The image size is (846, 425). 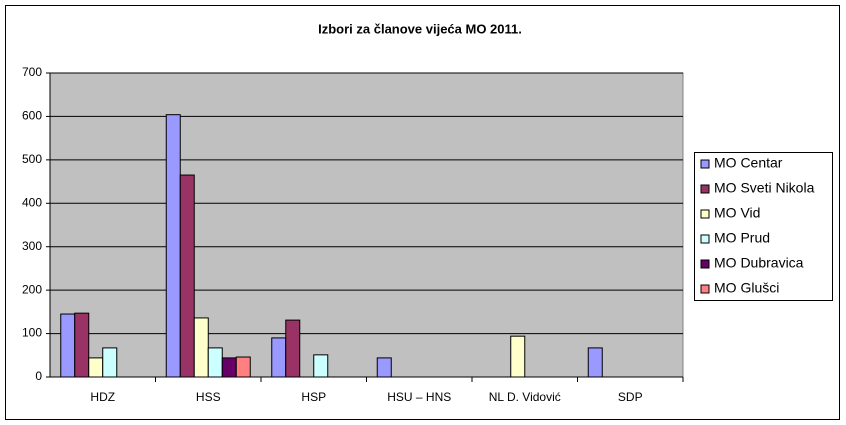 What do you see at coordinates (742, 238) in the screenshot?
I see `legend-label: MO Prud` at bounding box center [742, 238].